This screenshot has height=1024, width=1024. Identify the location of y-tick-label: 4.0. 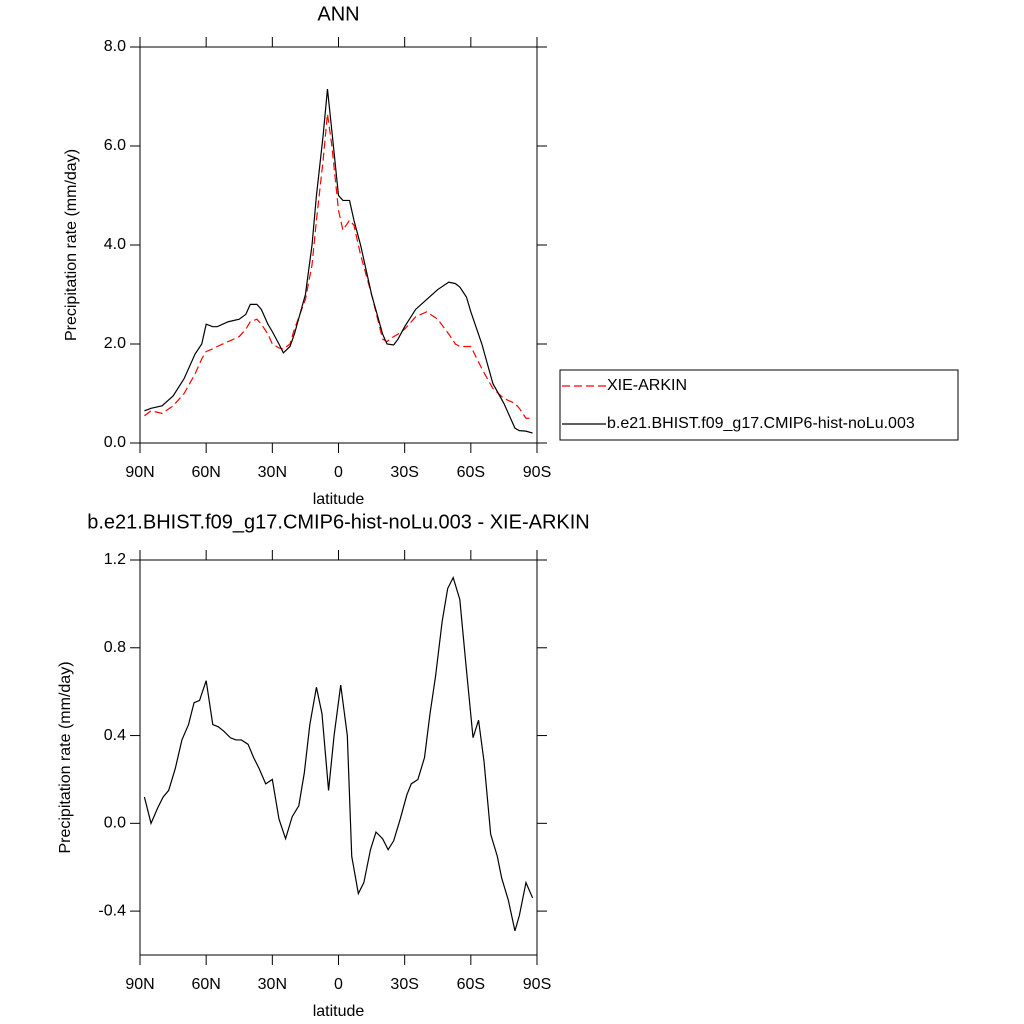
(115, 244).